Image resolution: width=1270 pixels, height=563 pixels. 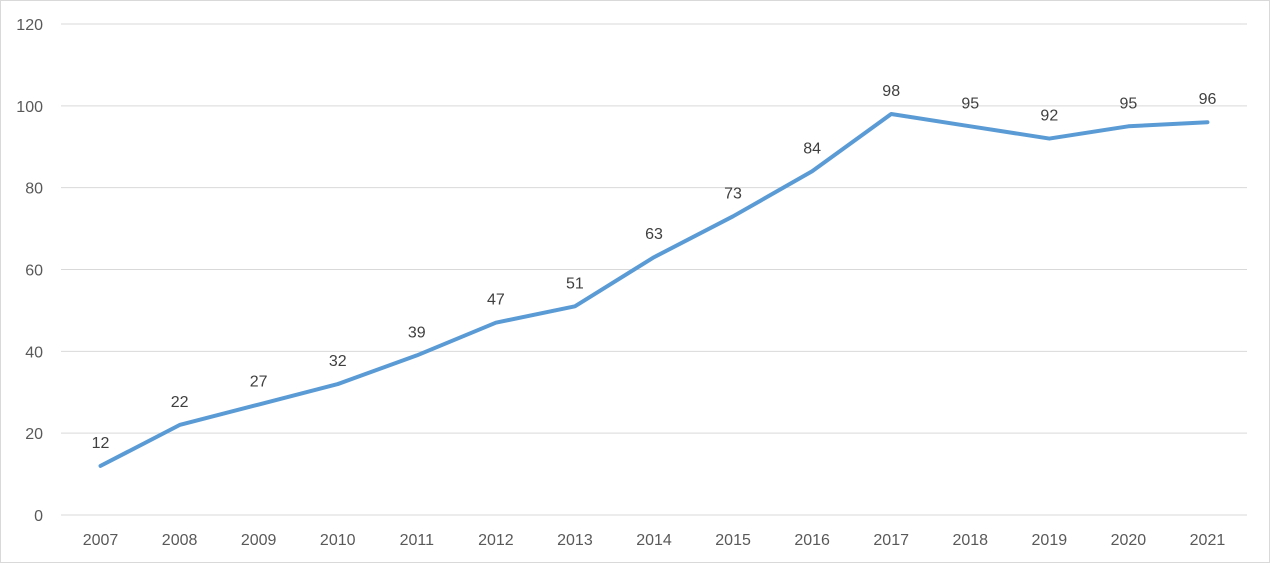 What do you see at coordinates (101, 540) in the screenshot?
I see `x-tick-label-2007: 2007` at bounding box center [101, 540].